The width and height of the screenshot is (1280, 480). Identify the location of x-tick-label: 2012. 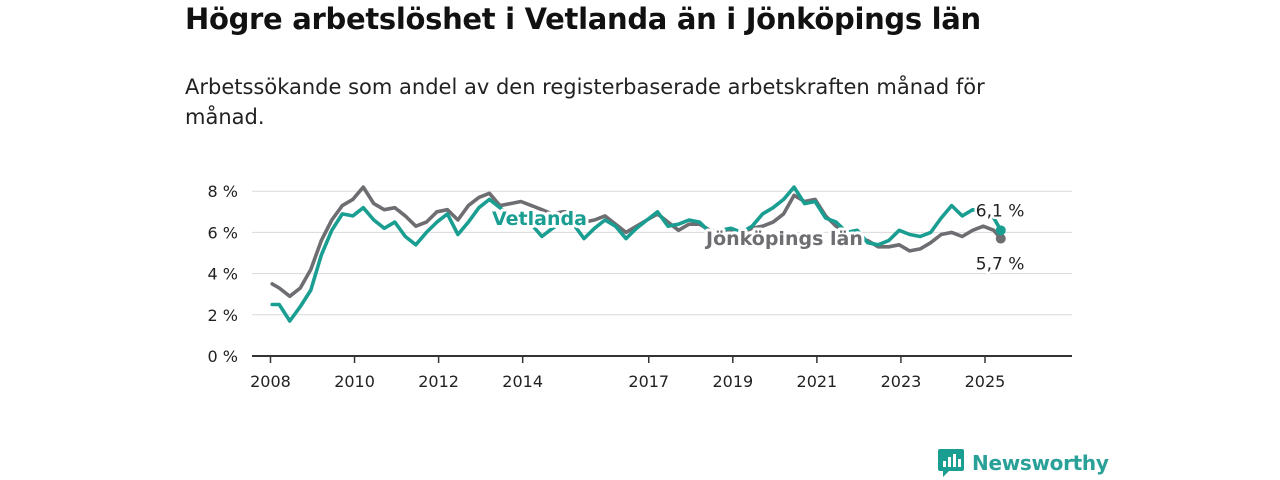
(438, 381).